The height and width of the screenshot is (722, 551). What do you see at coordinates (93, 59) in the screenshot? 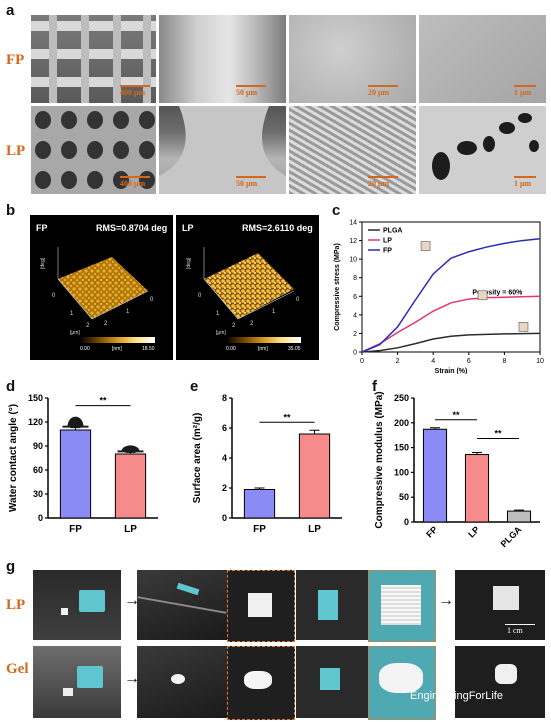
I see `sem-image-fp-400: 400 μm` at bounding box center [93, 59].